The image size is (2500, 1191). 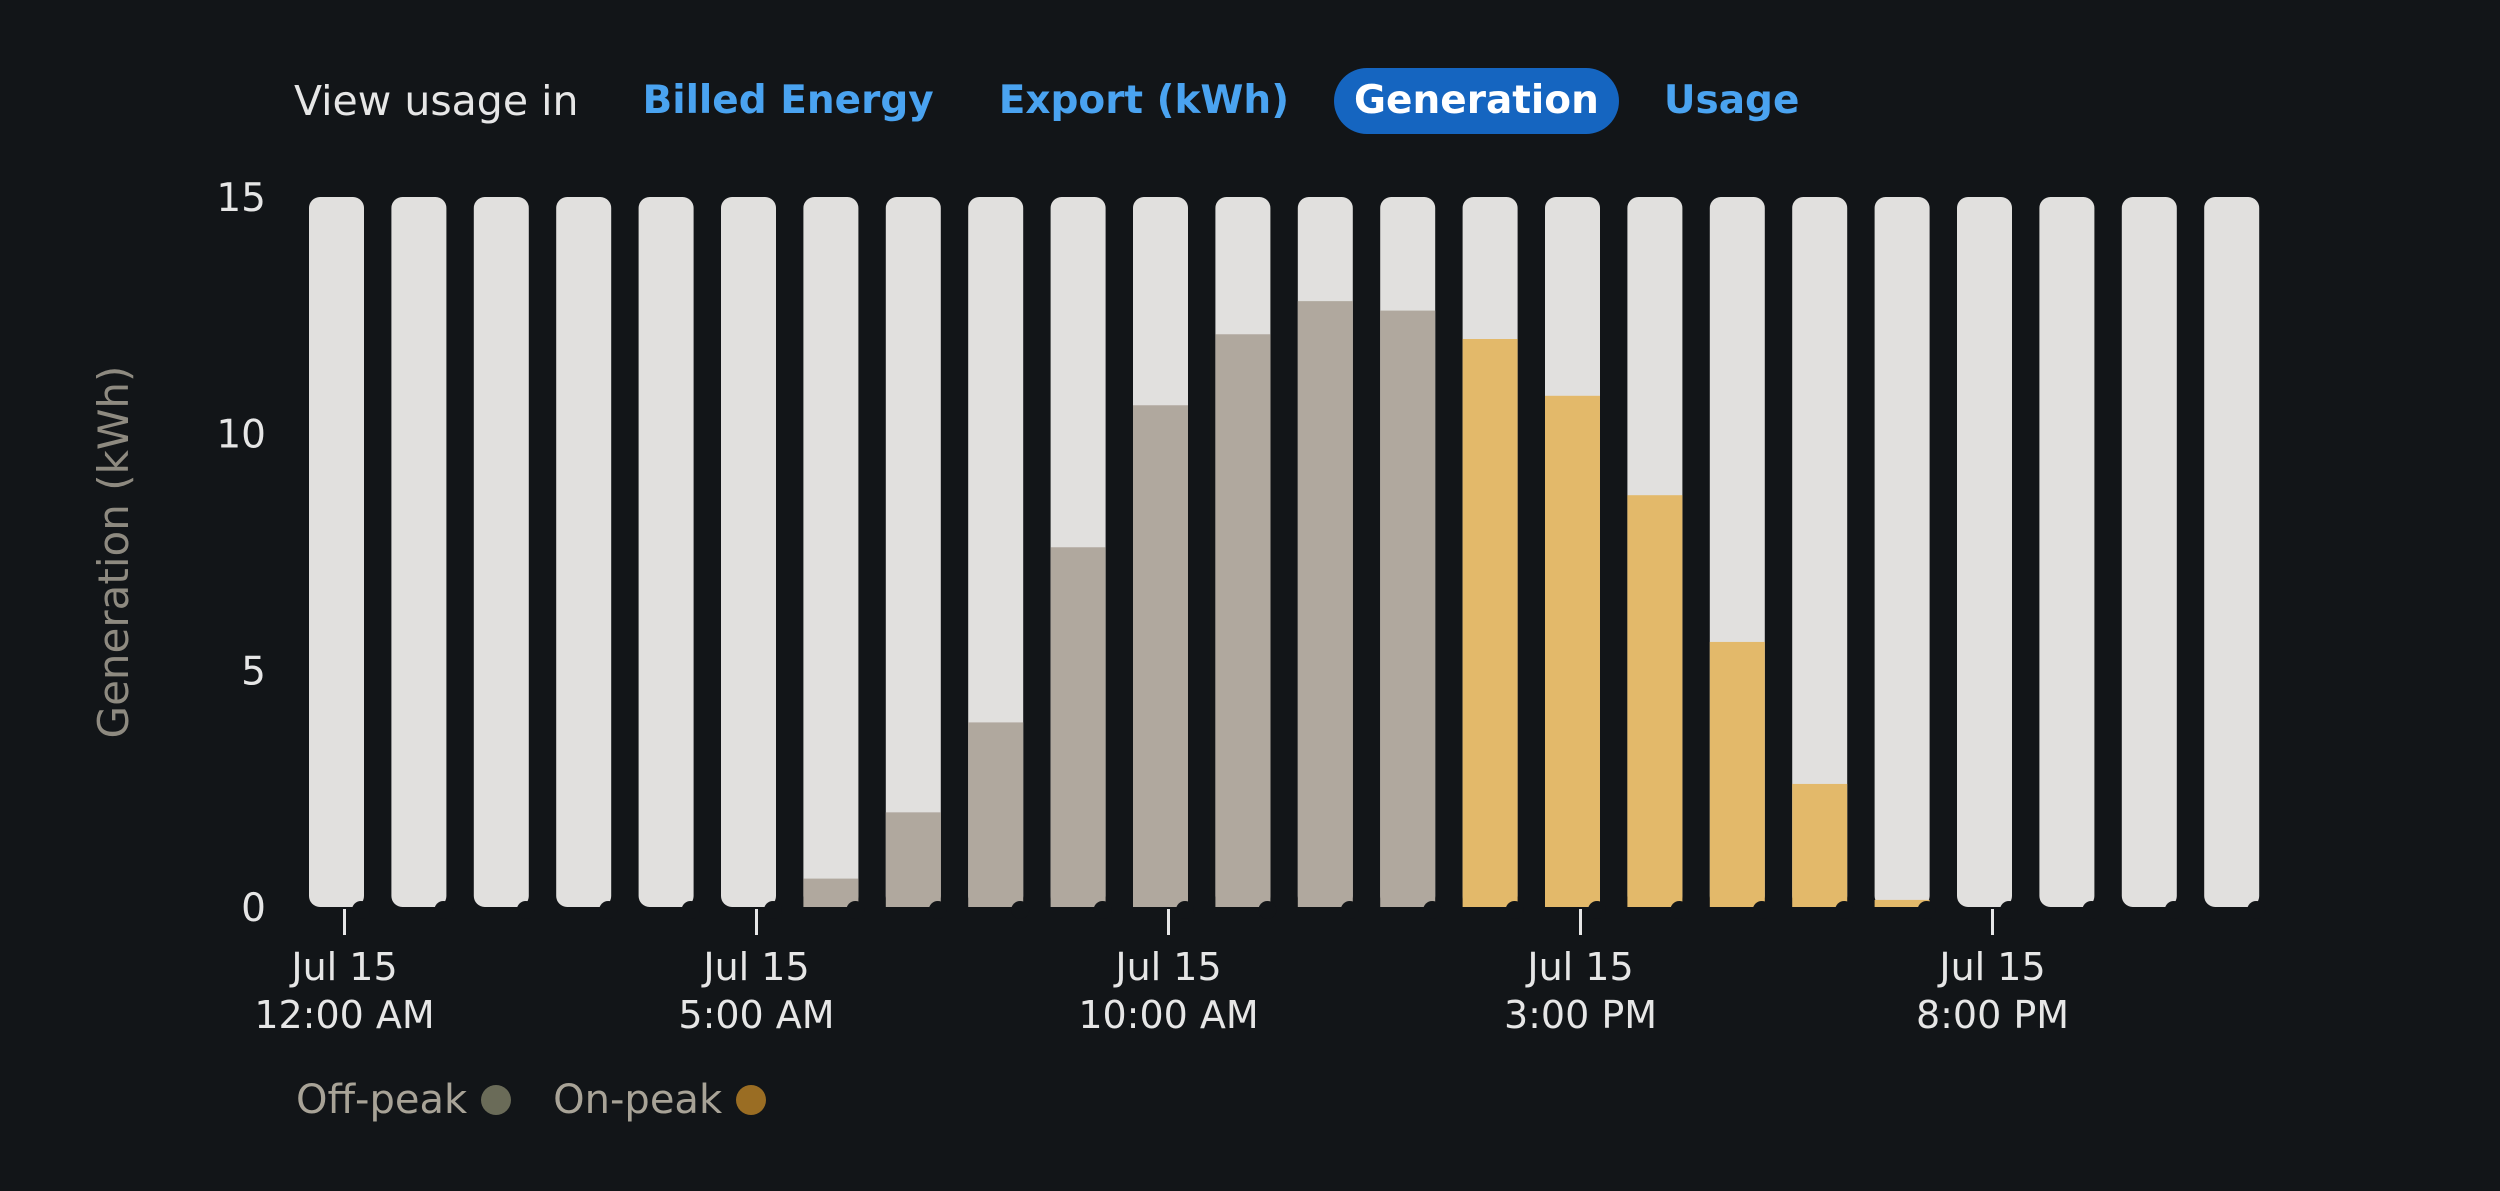 I want to click on x-tick-time-4: 8:00 PM, so click(x=1992, y=1015).